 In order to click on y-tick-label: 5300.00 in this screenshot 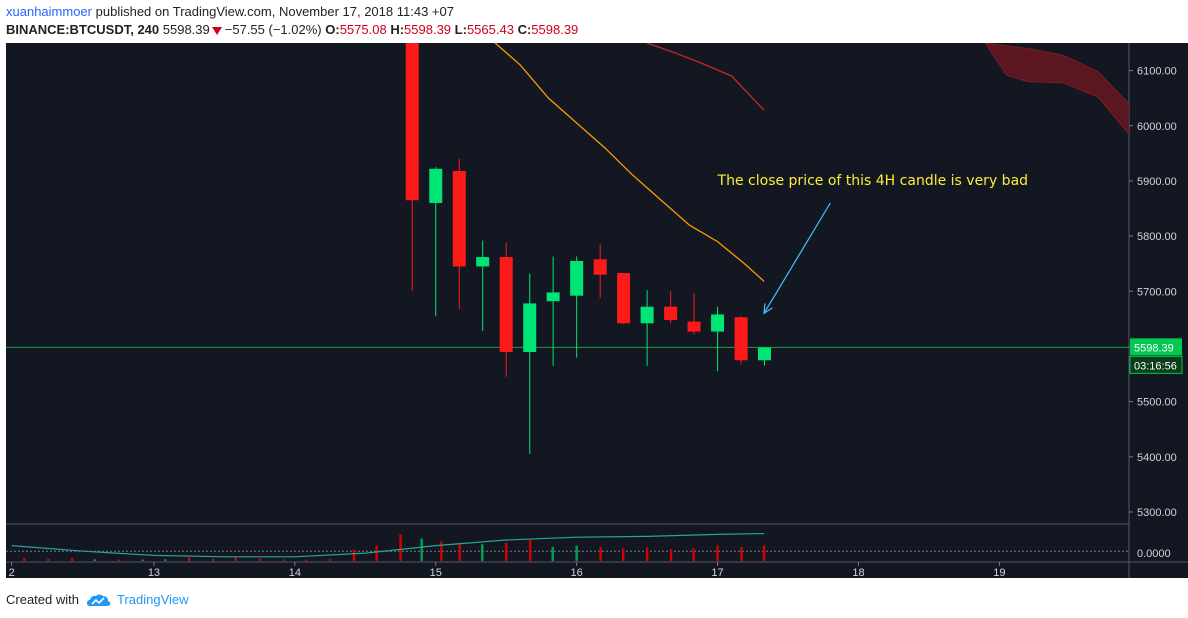, I will do `click(1157, 513)`.